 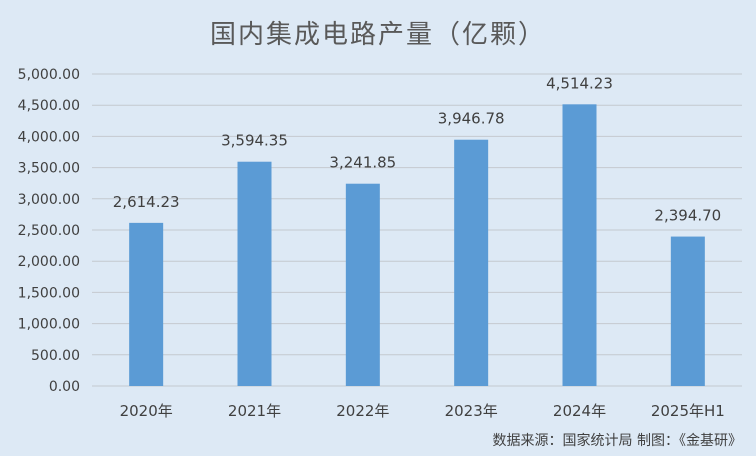 What do you see at coordinates (146, 411) in the screenshot?
I see `x-tick-label: 2020年` at bounding box center [146, 411].